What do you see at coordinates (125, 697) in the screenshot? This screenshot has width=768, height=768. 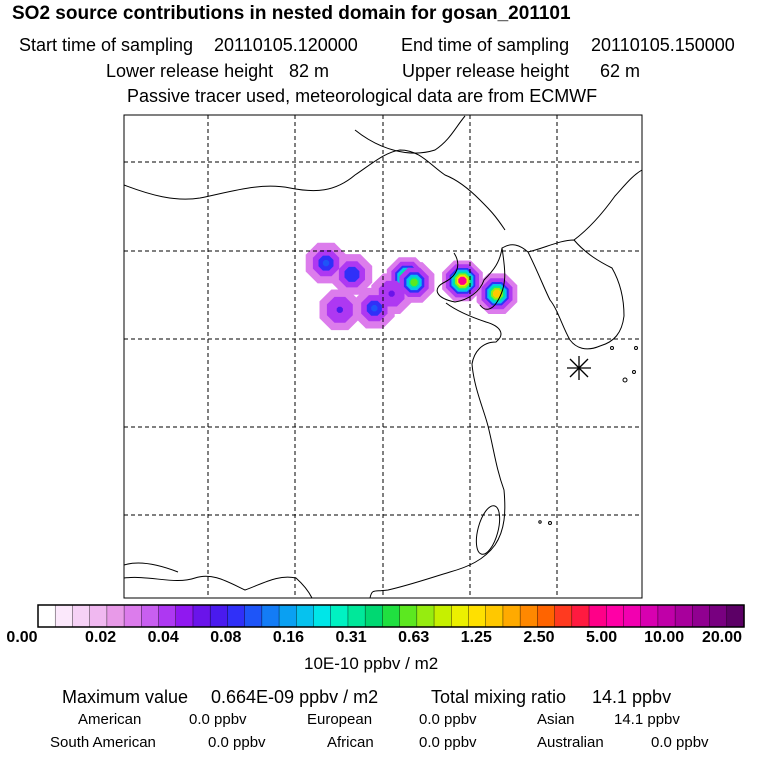 I see `max-value-label: Maximum value` at bounding box center [125, 697].